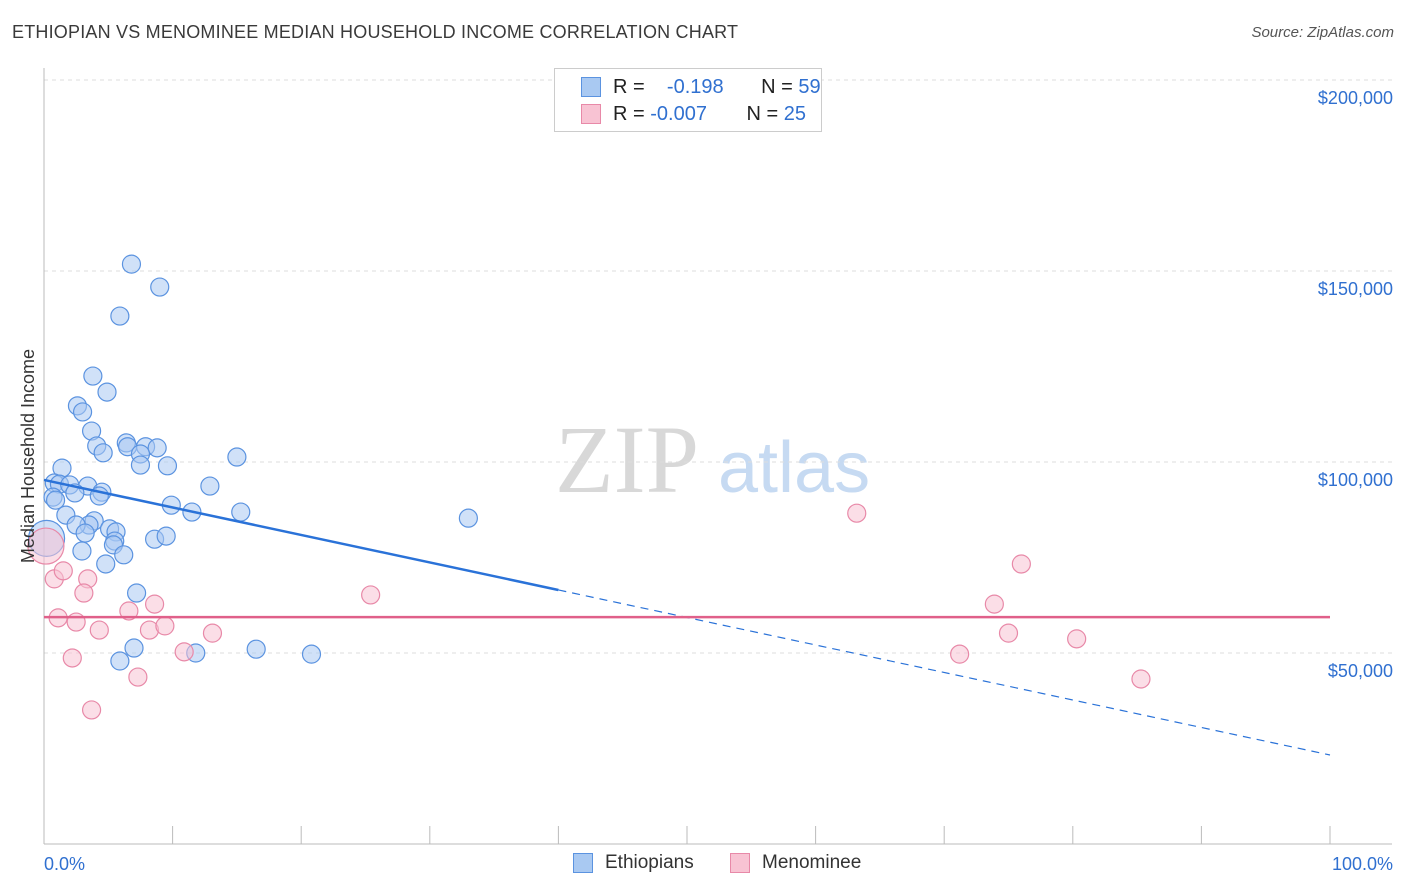 The image size is (1406, 892). What do you see at coordinates (301, 535) in the screenshot?
I see `ethiopian-trend-line` at bounding box center [301, 535].